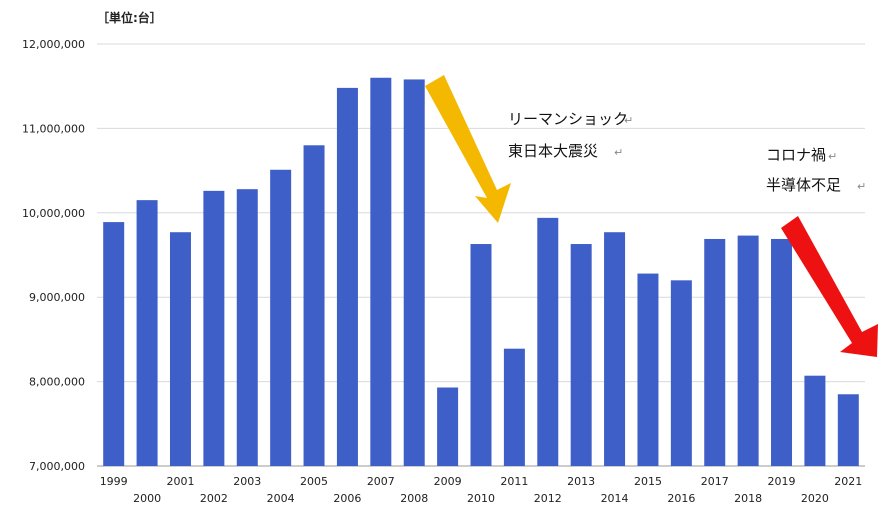  I want to click on x-tick-label: 2001, so click(180, 481).